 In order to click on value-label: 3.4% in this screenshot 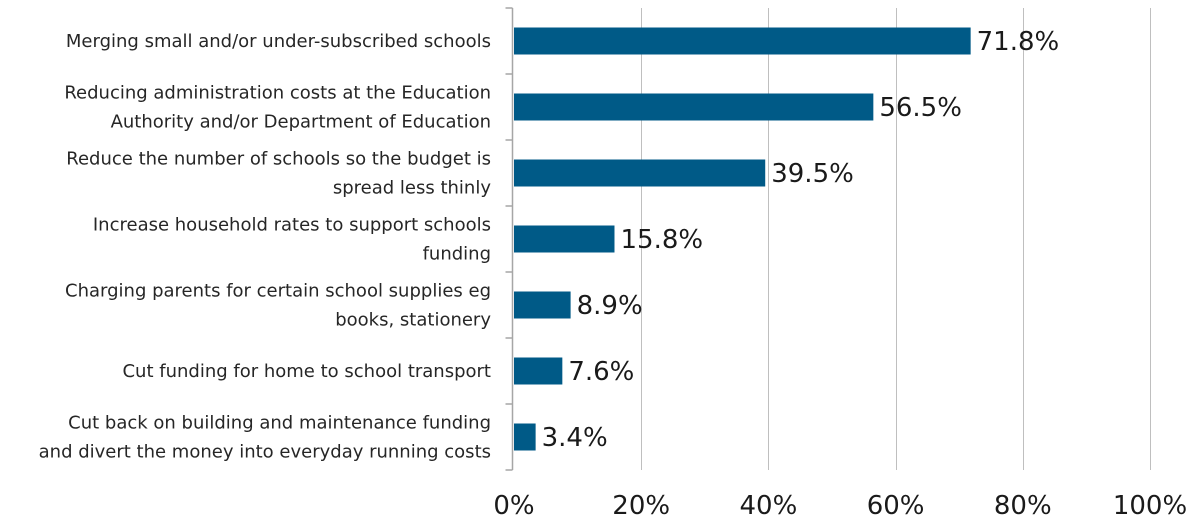, I will do `click(575, 438)`.